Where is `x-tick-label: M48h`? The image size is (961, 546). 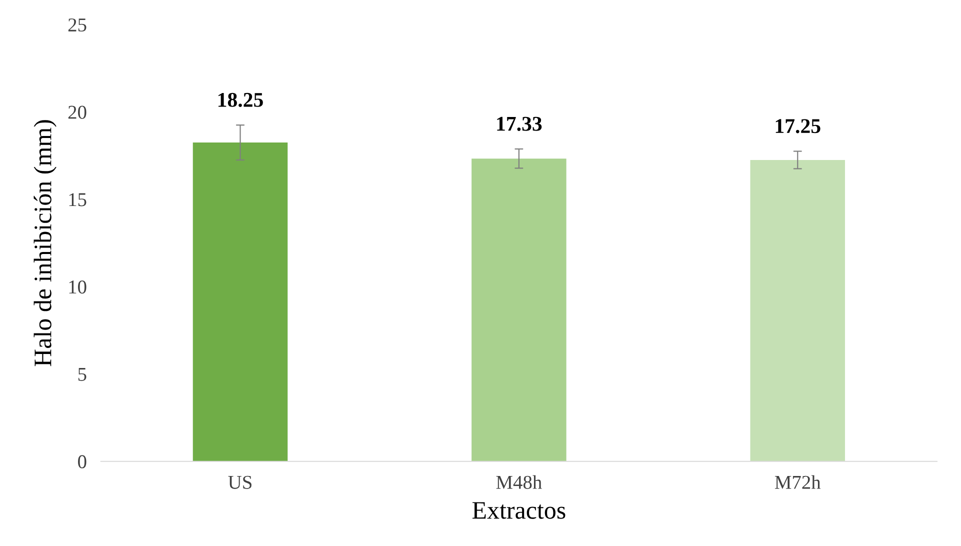 x-tick-label: M48h is located at coordinates (519, 482).